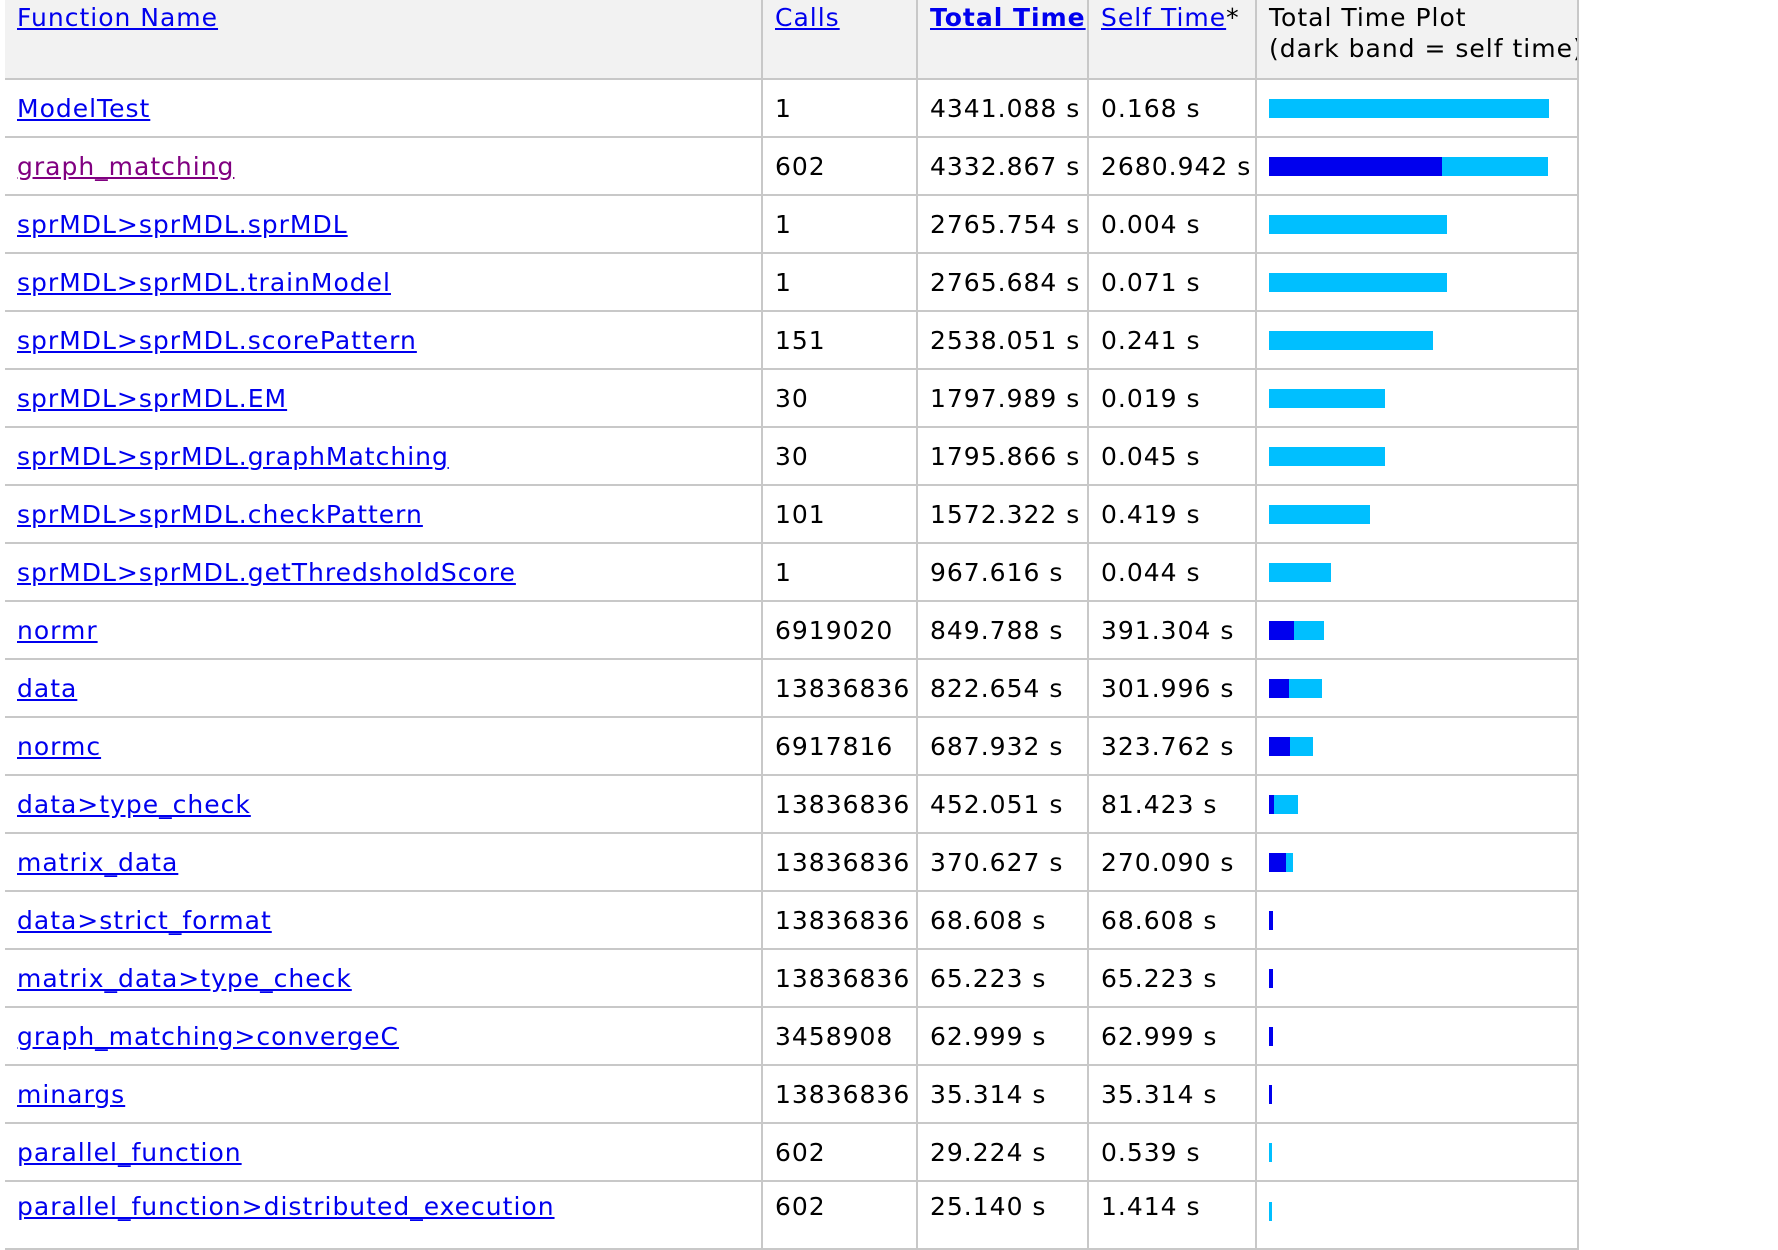 This screenshot has height=1250, width=1778. What do you see at coordinates (839, 224) in the screenshot?
I see `calls-cell: 1` at bounding box center [839, 224].